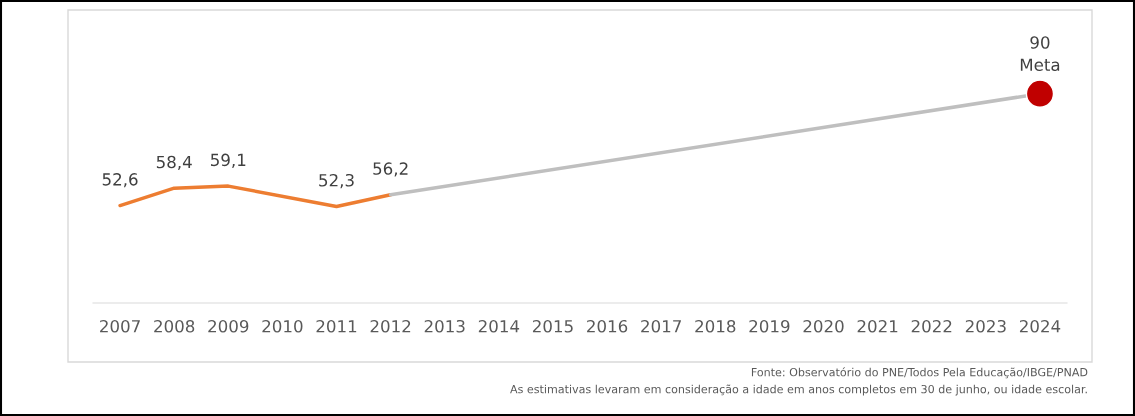 Image resolution: width=1135 pixels, height=416 pixels. Describe the element at coordinates (228, 326) in the screenshot. I see `x-tick-label: 2009` at that location.